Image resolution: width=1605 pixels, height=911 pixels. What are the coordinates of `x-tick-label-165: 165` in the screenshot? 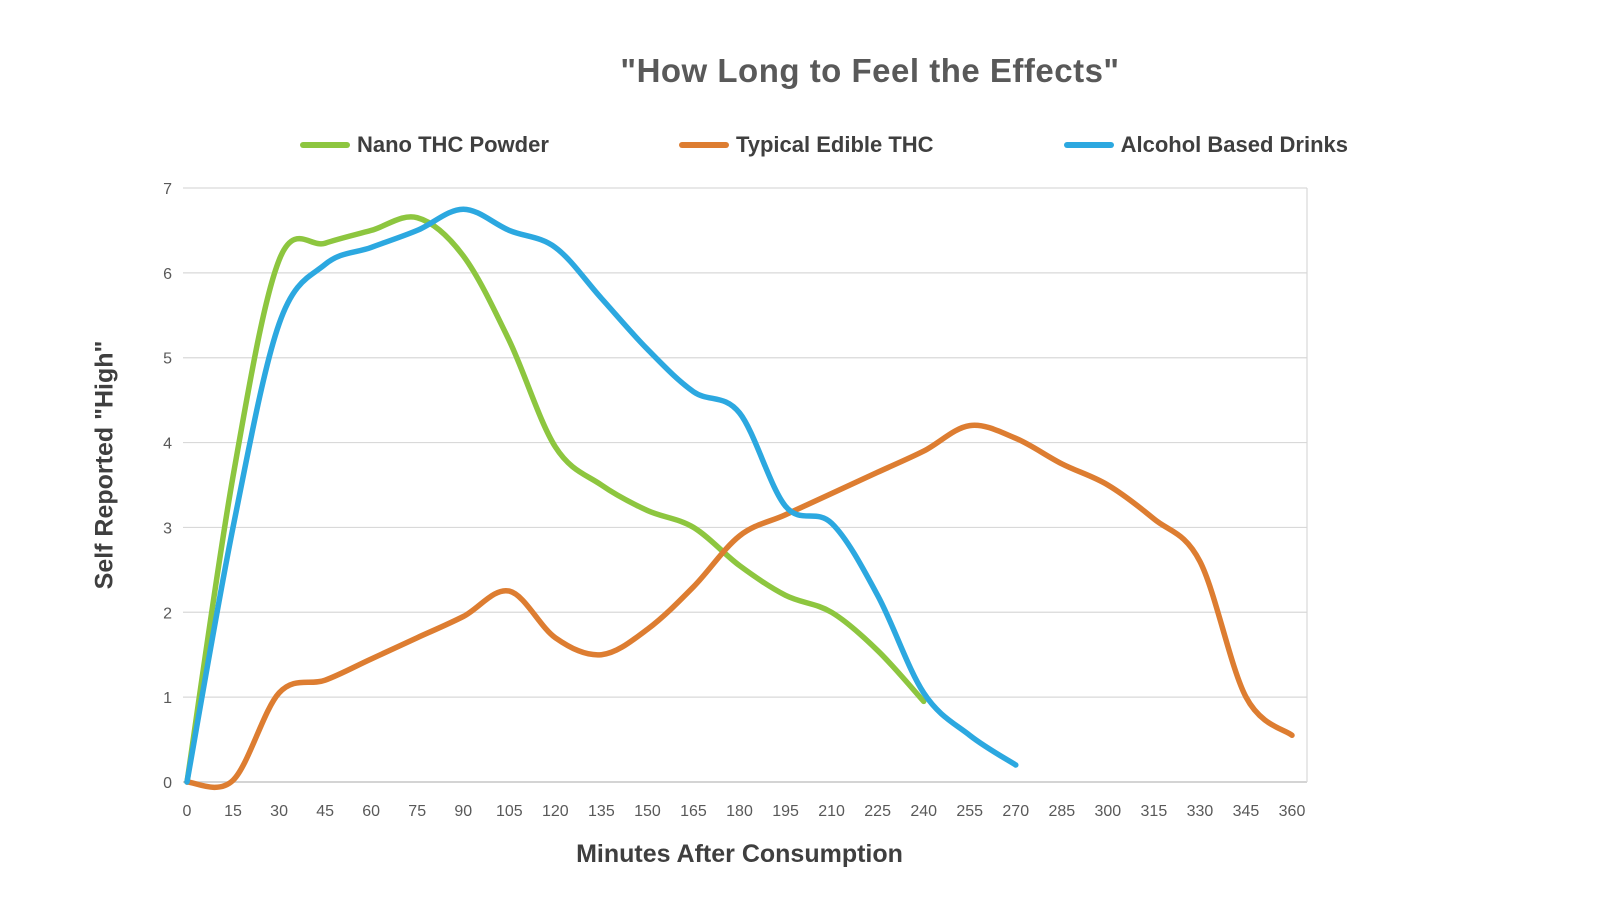 It's located at (693, 811).